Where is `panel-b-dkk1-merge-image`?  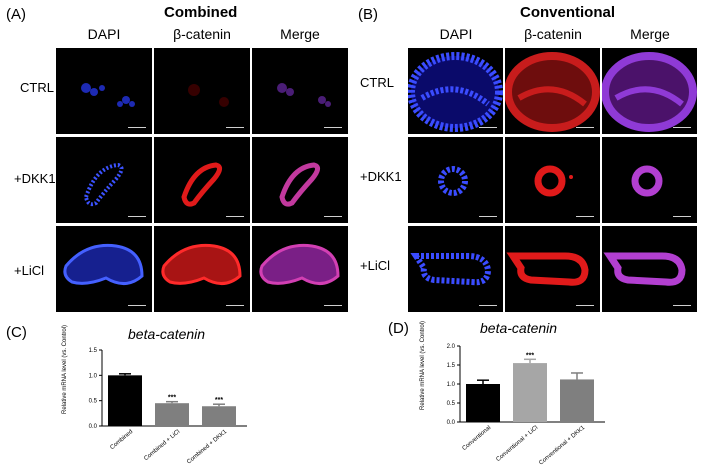
panel-b-dkk1-merge-image is located at coordinates (649, 180).